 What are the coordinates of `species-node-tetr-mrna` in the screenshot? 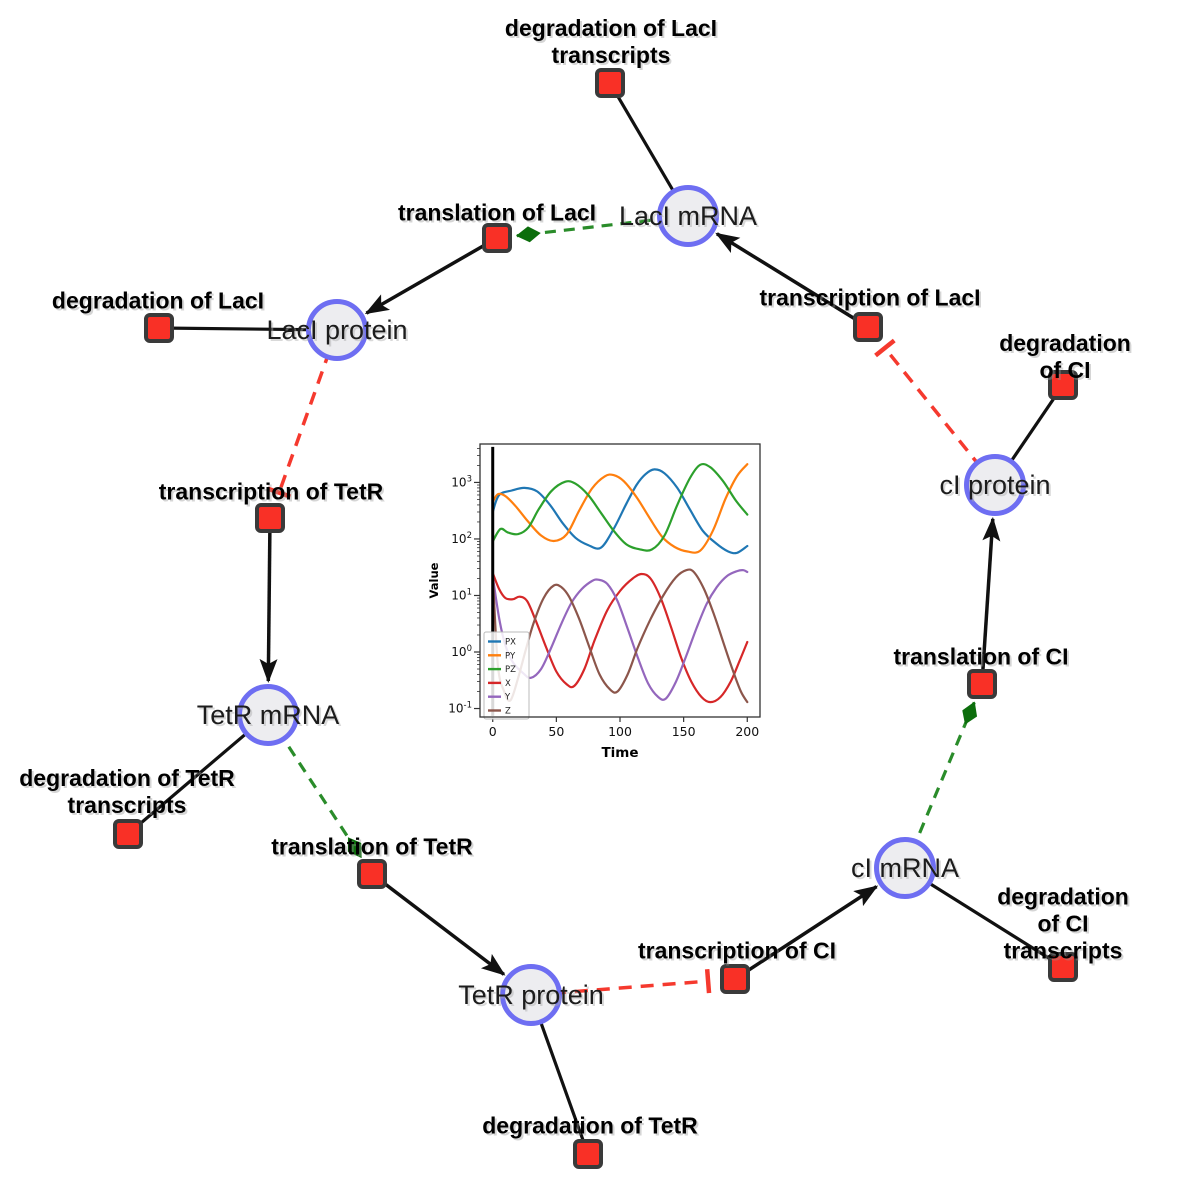 It's located at (268, 715).